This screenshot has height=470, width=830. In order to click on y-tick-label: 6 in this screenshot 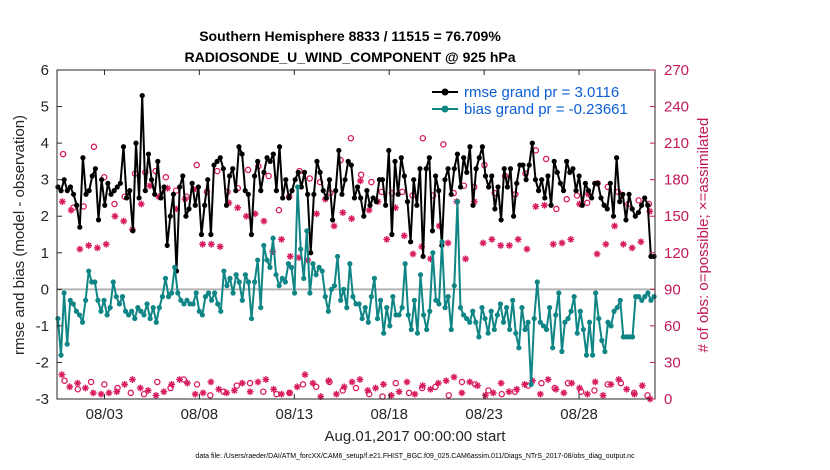, I will do `click(45, 70)`.